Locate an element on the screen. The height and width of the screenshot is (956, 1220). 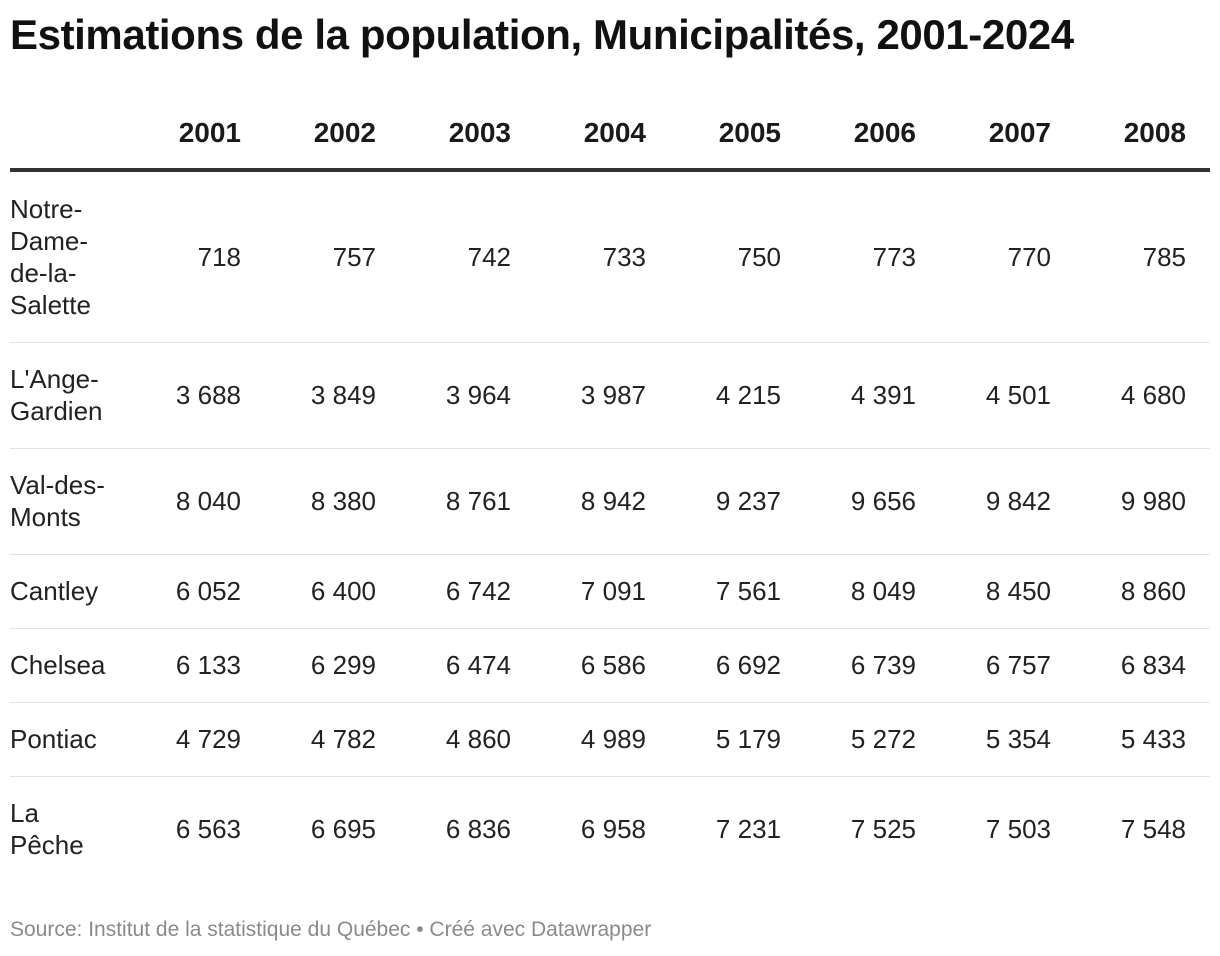
population-value-cell: 733 is located at coordinates (602, 256).